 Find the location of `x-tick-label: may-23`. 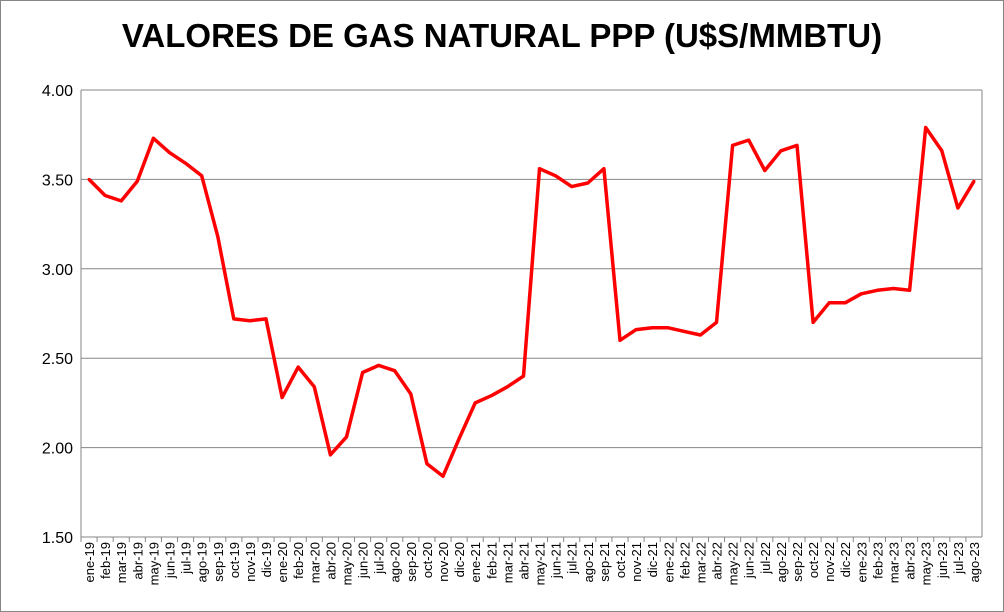

x-tick-label: may-23 is located at coordinates (926, 563).